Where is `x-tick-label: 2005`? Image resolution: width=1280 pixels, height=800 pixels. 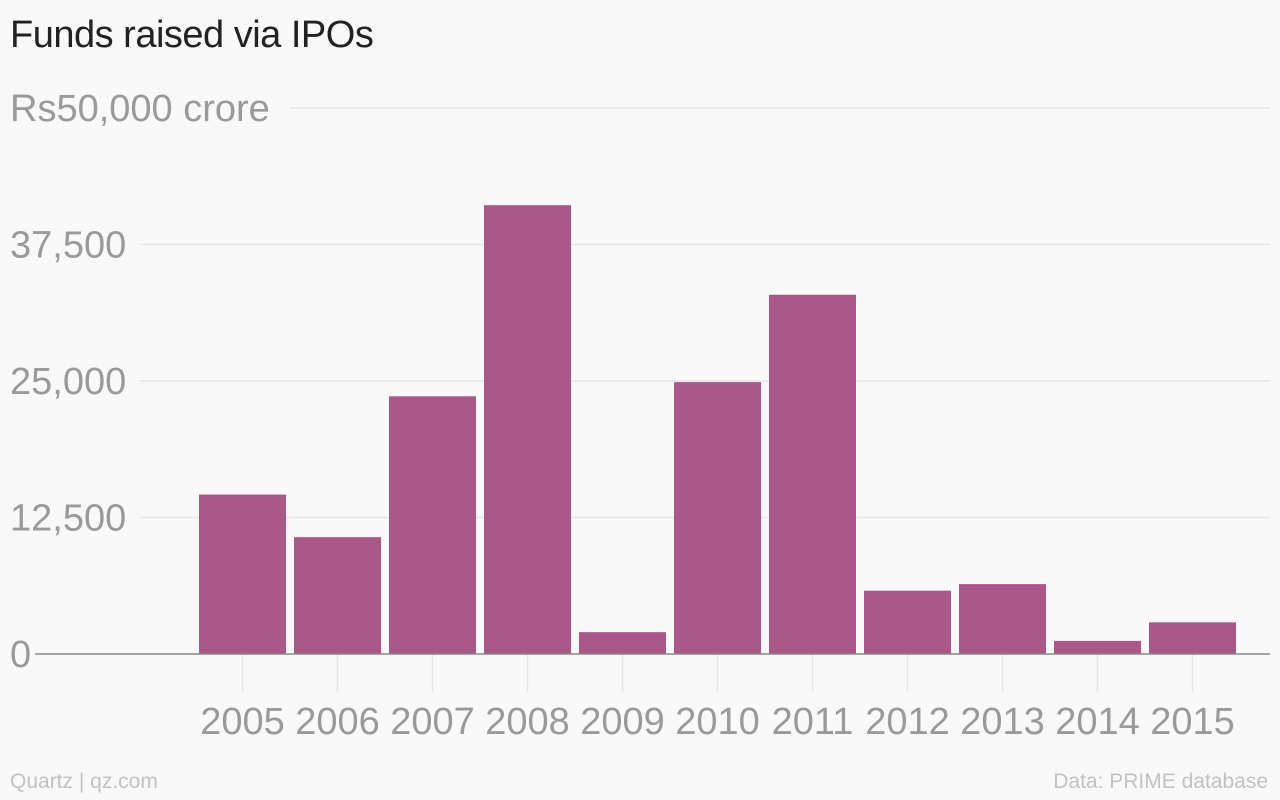 x-tick-label: 2005 is located at coordinates (242, 722).